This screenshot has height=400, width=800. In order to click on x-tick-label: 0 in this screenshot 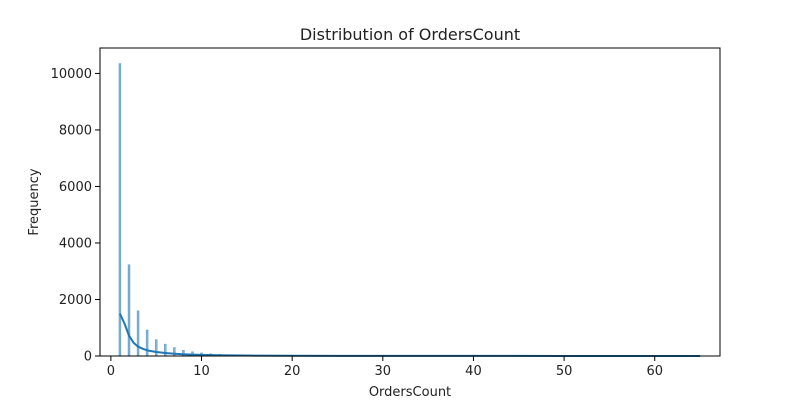, I will do `click(111, 371)`.